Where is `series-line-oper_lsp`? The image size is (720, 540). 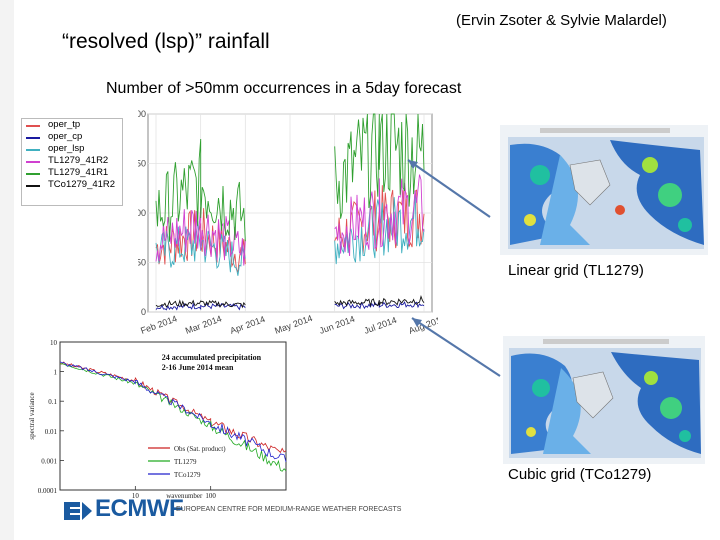
series-line-oper_lsp is located at coordinates (200, 248).